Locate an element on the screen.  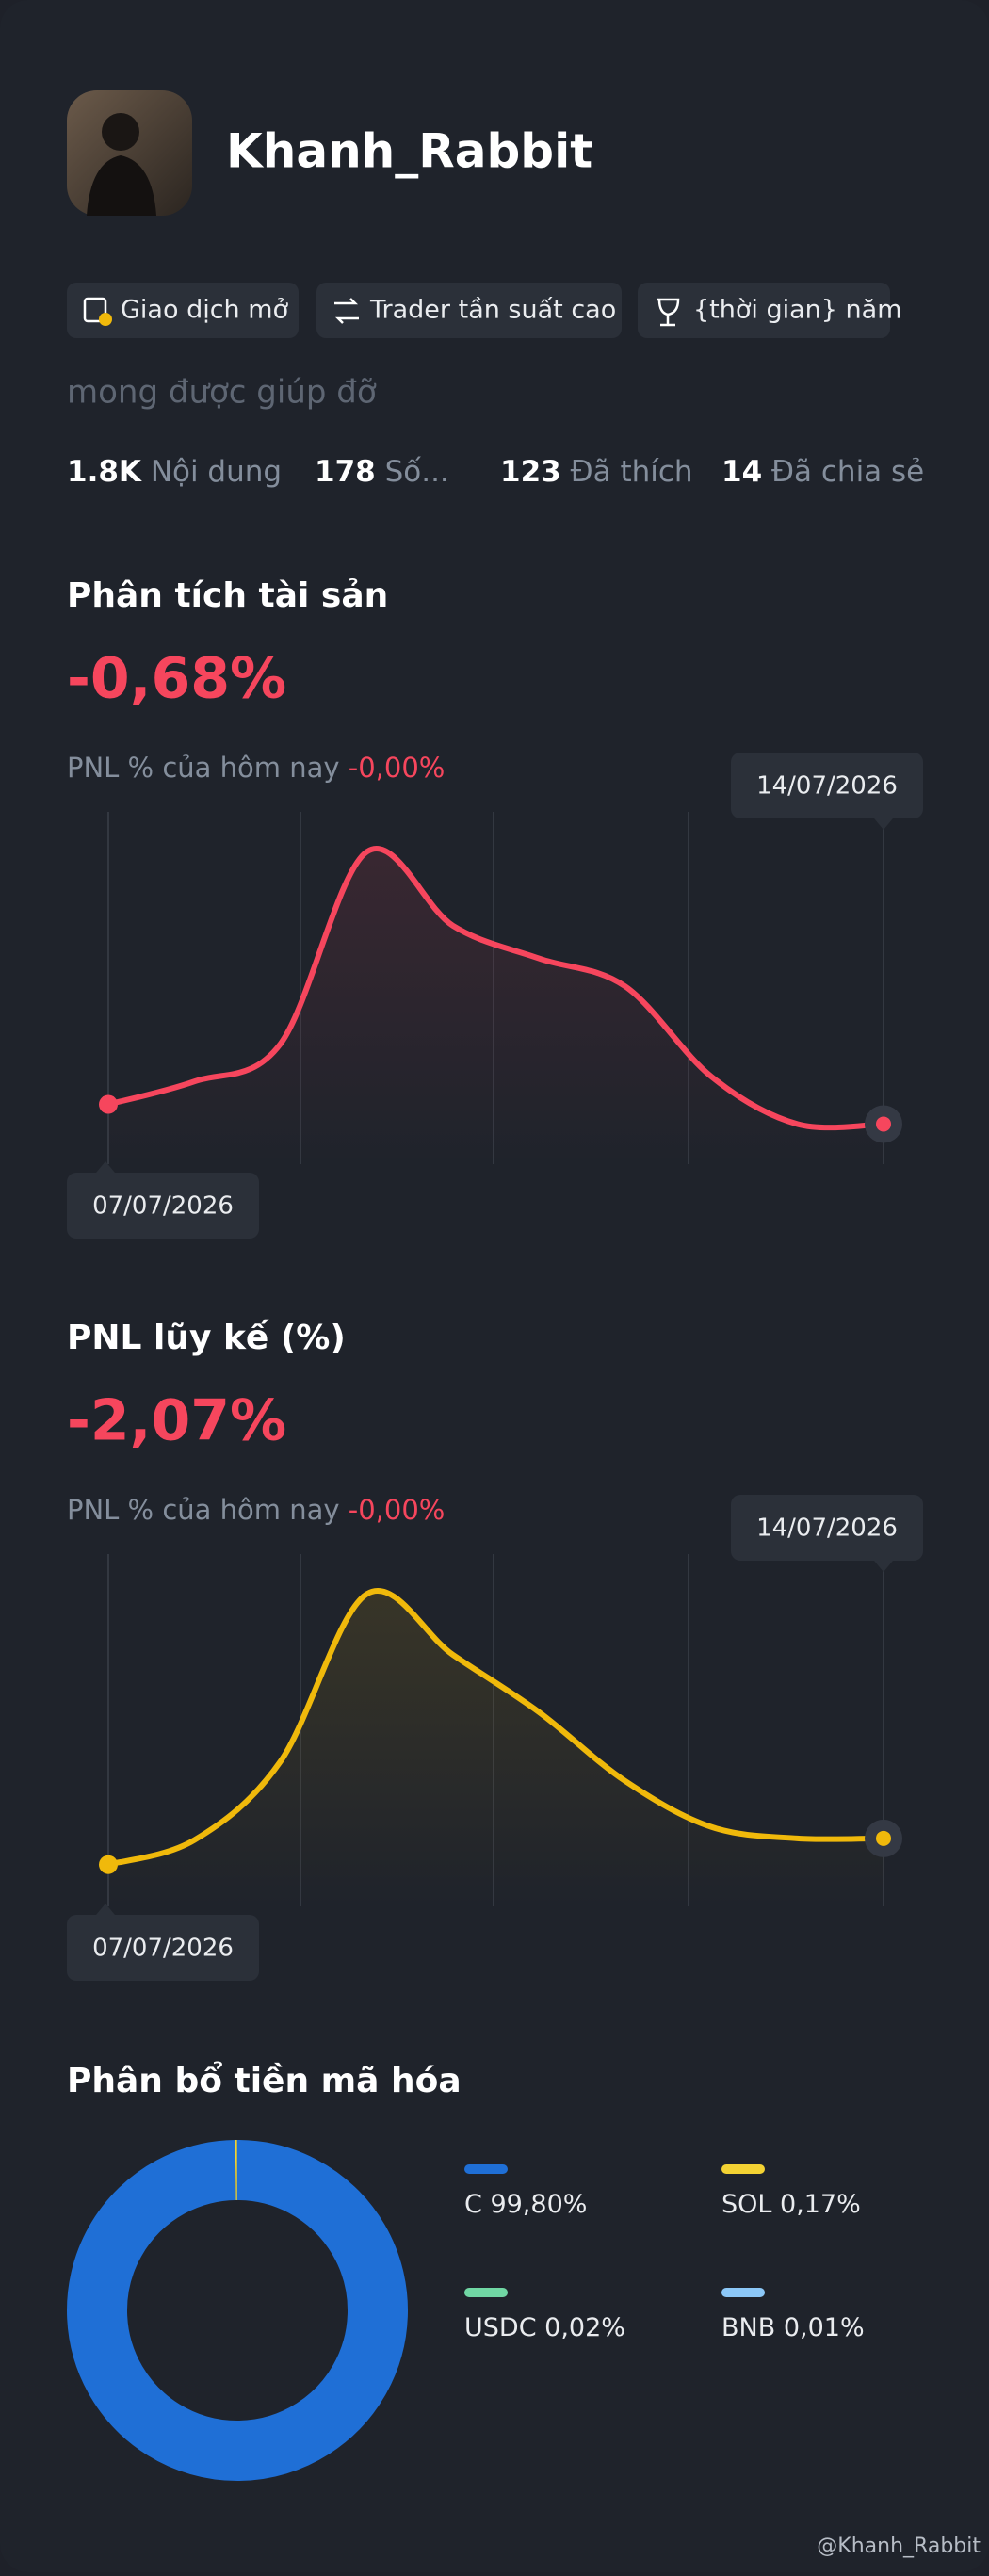
stat-label: Đã thích is located at coordinates (632, 472).